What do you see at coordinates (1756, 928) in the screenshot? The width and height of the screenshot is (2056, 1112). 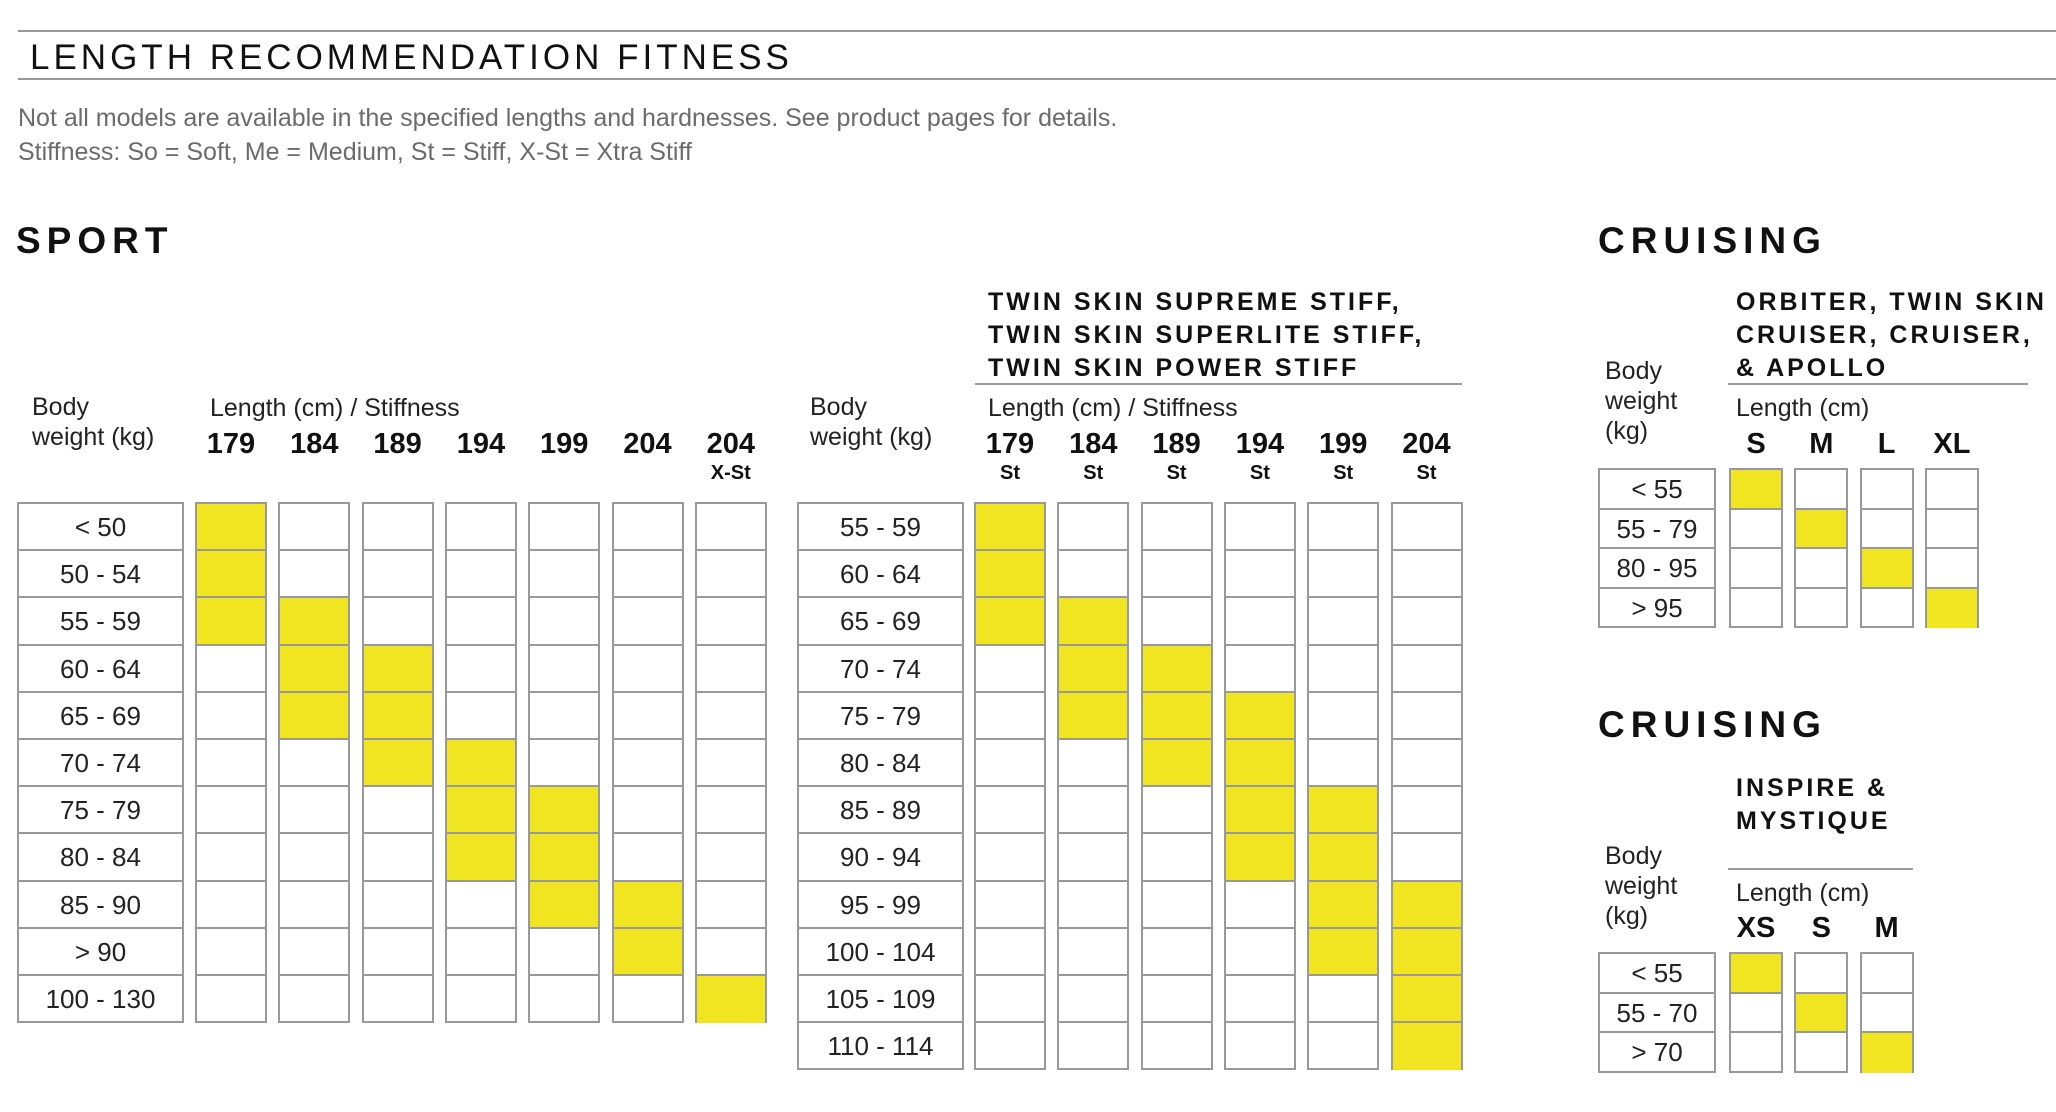 I see `column-length-header: XS` at bounding box center [1756, 928].